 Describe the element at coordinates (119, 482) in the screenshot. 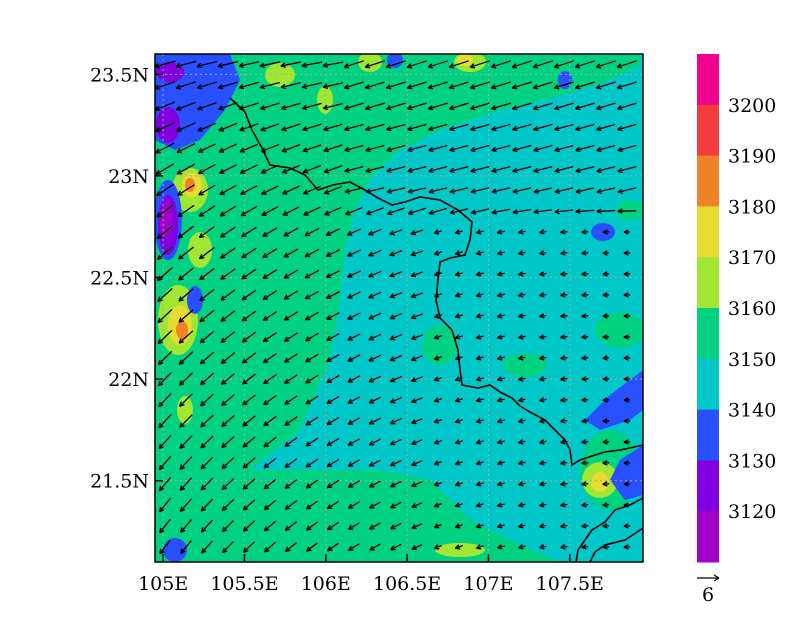

I see `y-tick-label: 21.5N` at that location.